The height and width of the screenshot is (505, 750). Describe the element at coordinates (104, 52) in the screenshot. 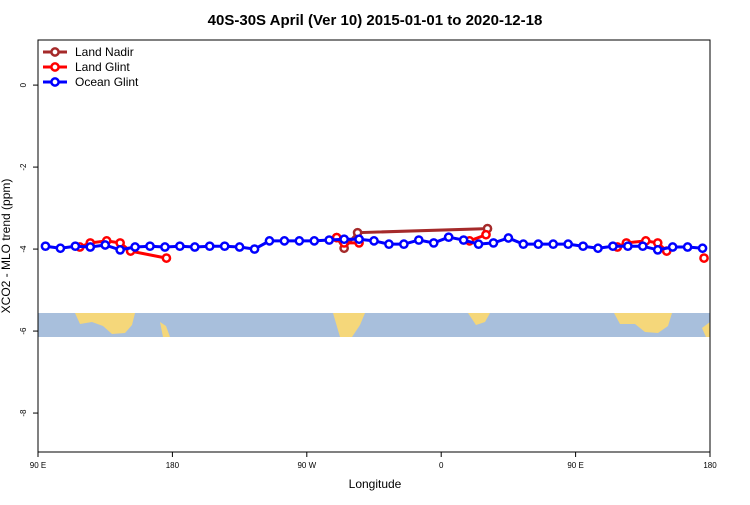

I see `legend-label: Land Nadir` at that location.